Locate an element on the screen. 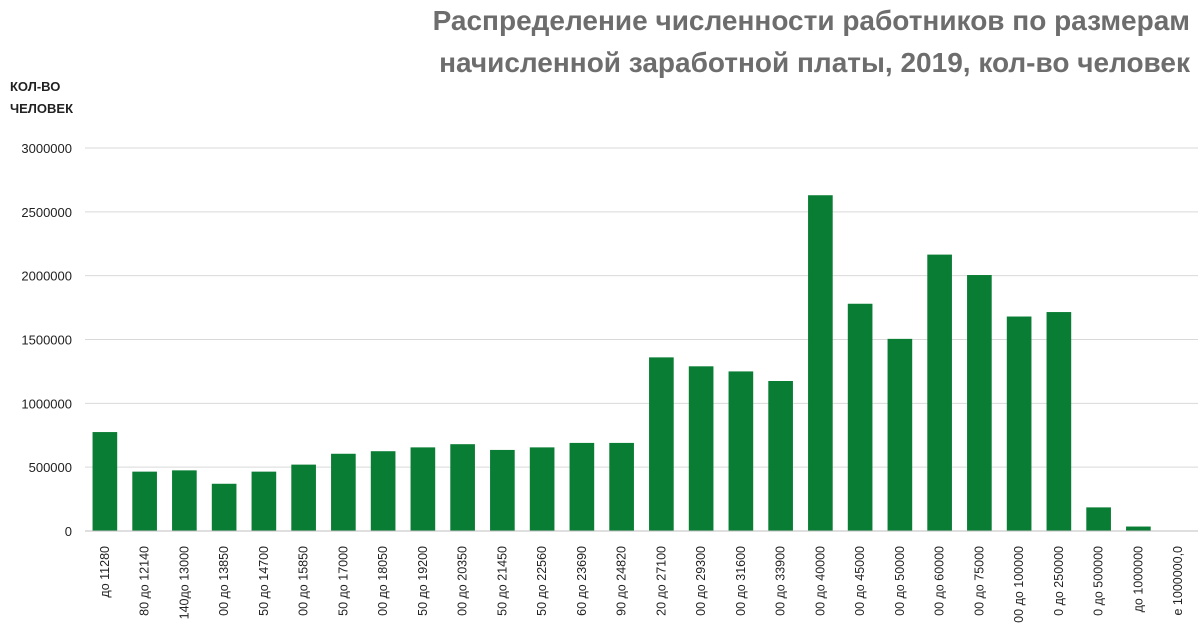 This screenshot has height=628, width=1200. y-tick-label: 2500000 is located at coordinates (46, 212).